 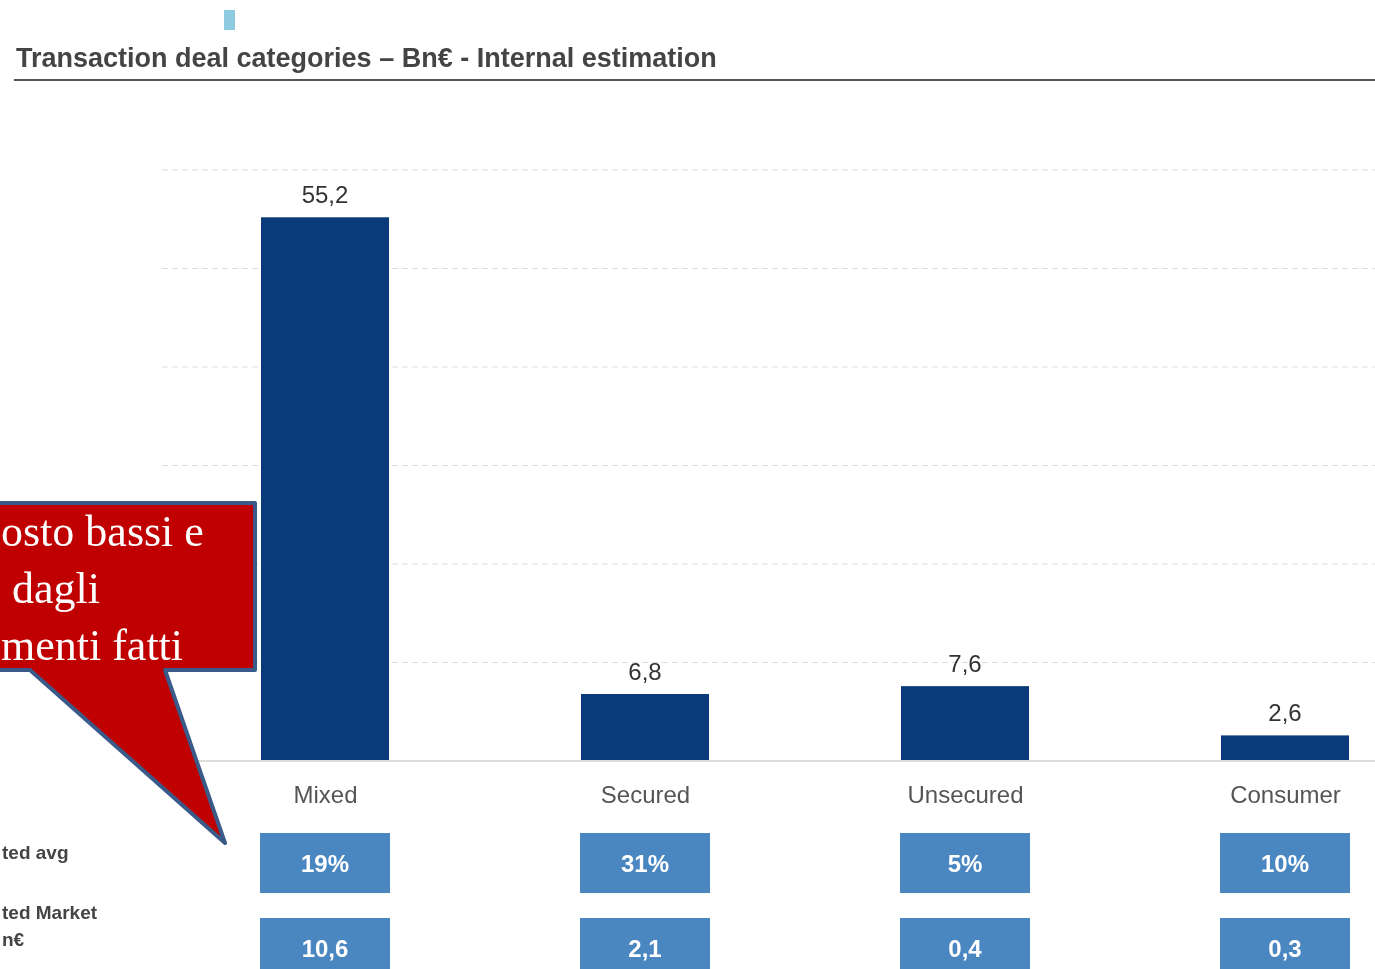 I want to click on x-tick-label: Mixed, so click(x=325, y=794).